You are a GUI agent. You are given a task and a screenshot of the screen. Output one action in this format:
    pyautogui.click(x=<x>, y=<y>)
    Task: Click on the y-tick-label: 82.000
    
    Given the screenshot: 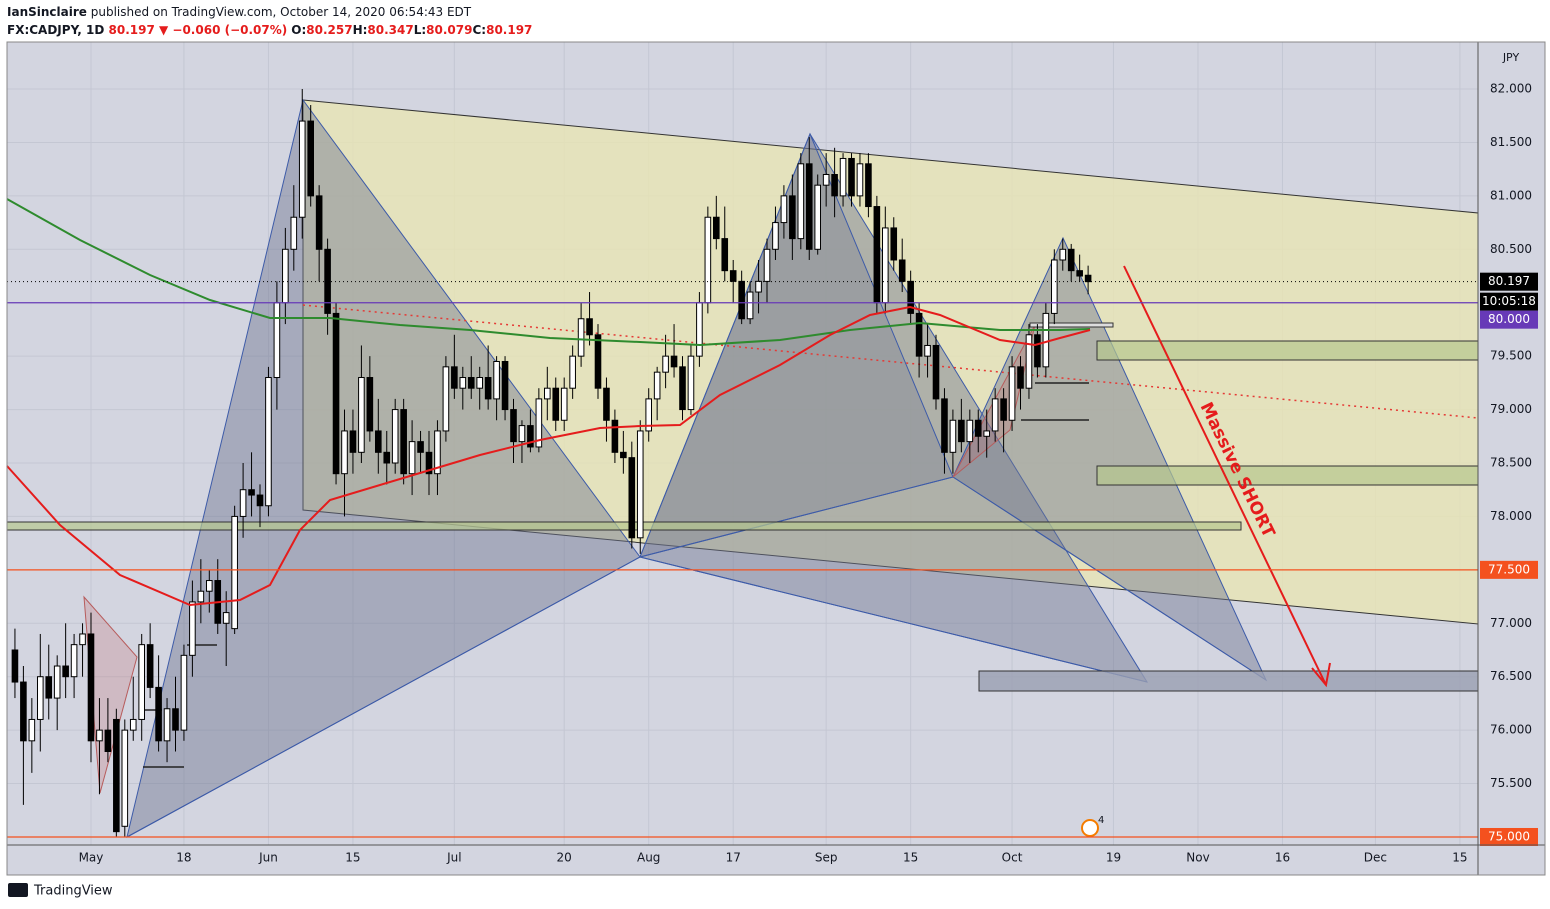 What is the action you would take?
    pyautogui.click(x=1511, y=89)
    